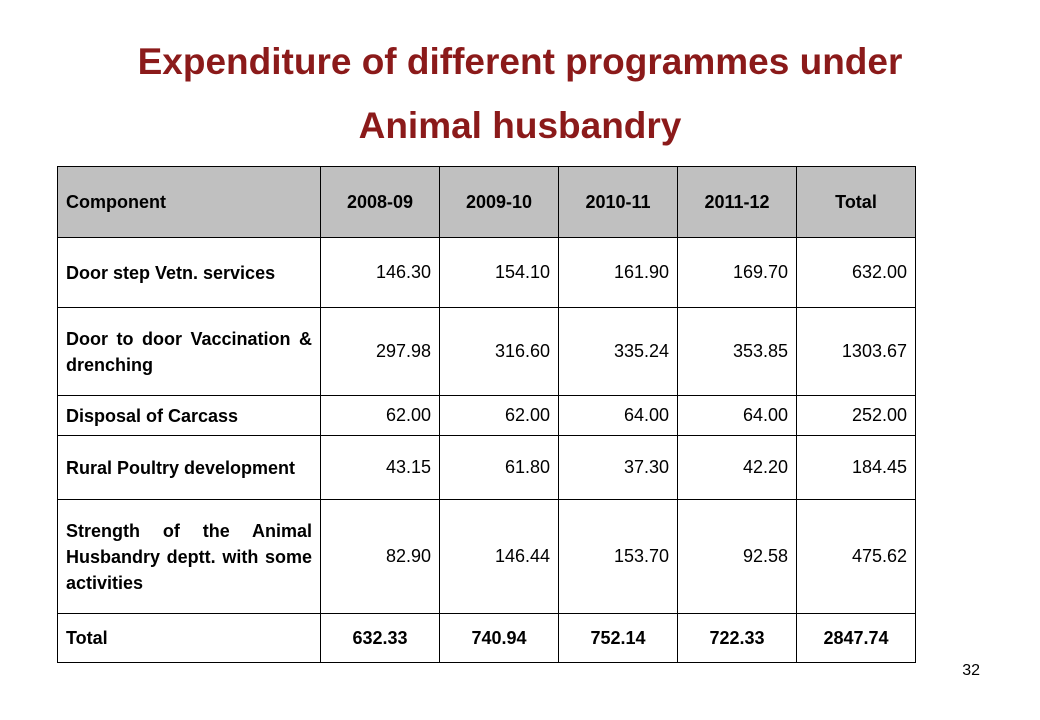 This screenshot has width=1040, height=720. What do you see at coordinates (189, 272) in the screenshot?
I see `row-component-label: Door step Vetn. services` at bounding box center [189, 272].